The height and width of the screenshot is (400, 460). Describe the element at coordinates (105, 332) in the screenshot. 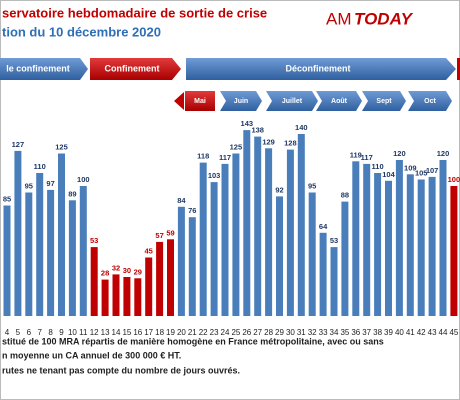

I see `x-tick-label: 13` at that location.